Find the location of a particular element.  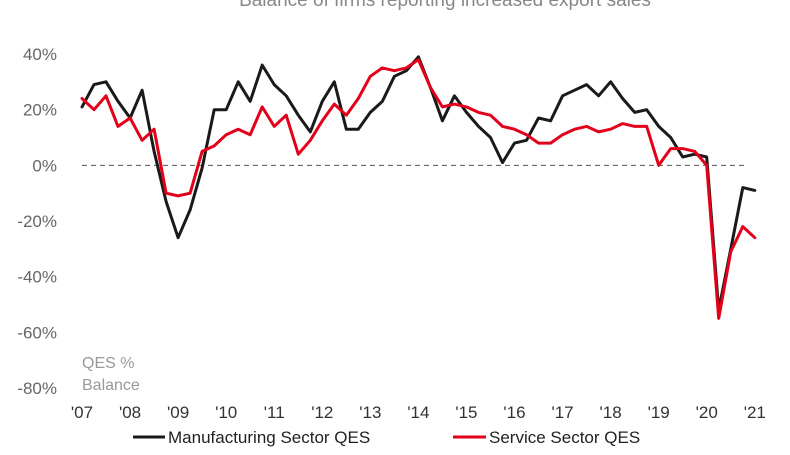

x-tick-label: '13 is located at coordinates (370, 412).